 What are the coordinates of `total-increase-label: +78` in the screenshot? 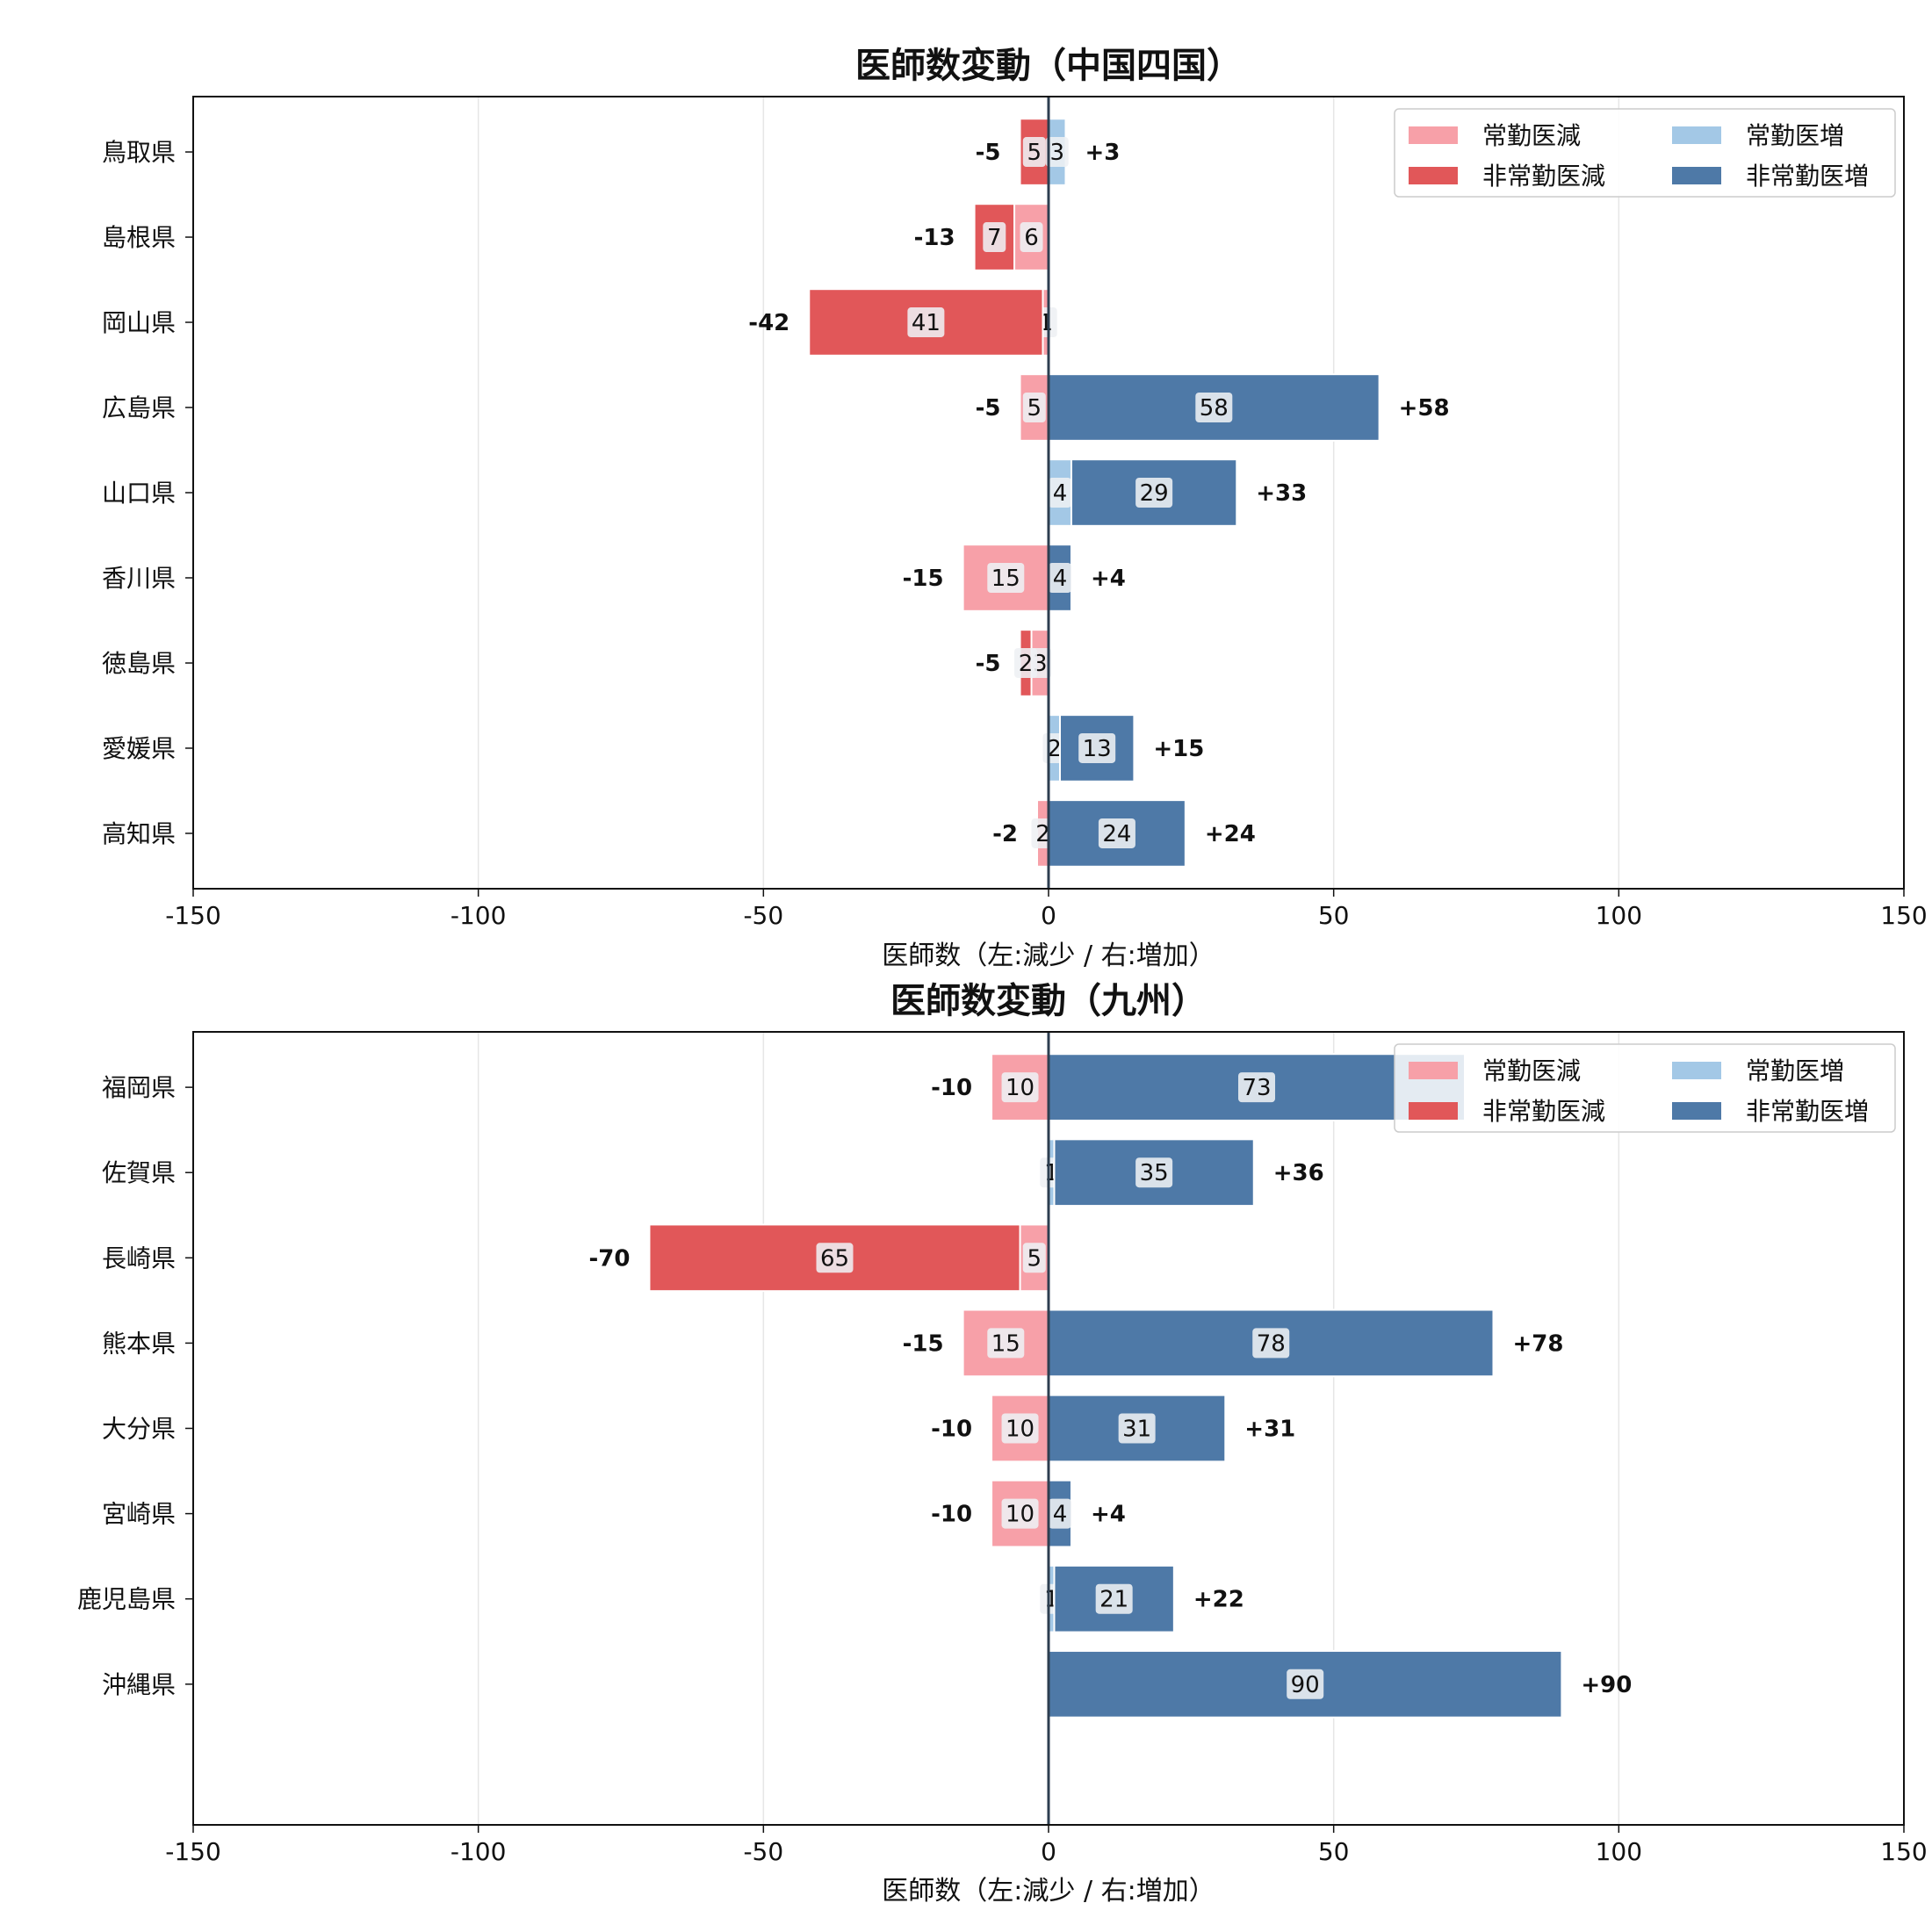 It's located at (1537, 1343).